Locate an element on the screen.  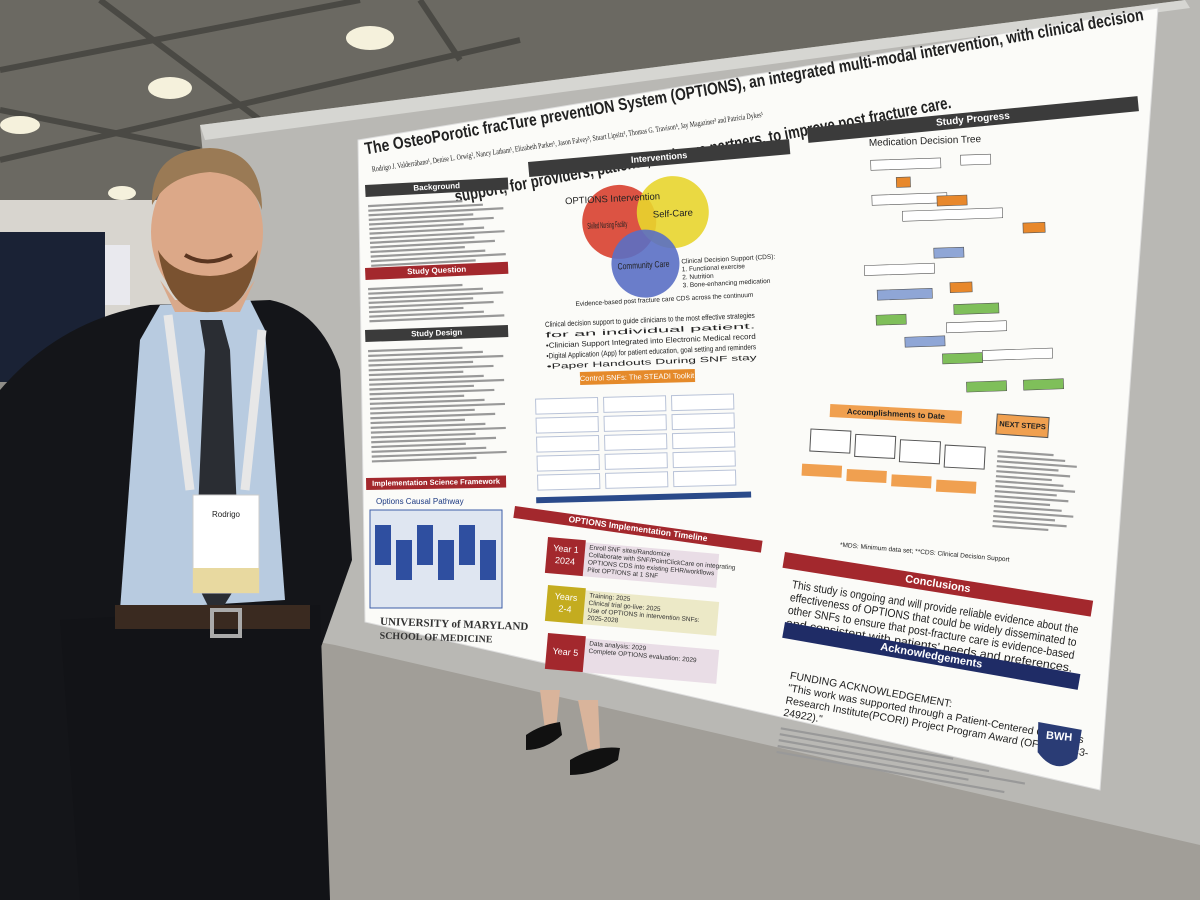
poster-region: Interventions is located at coordinates (659, 158).